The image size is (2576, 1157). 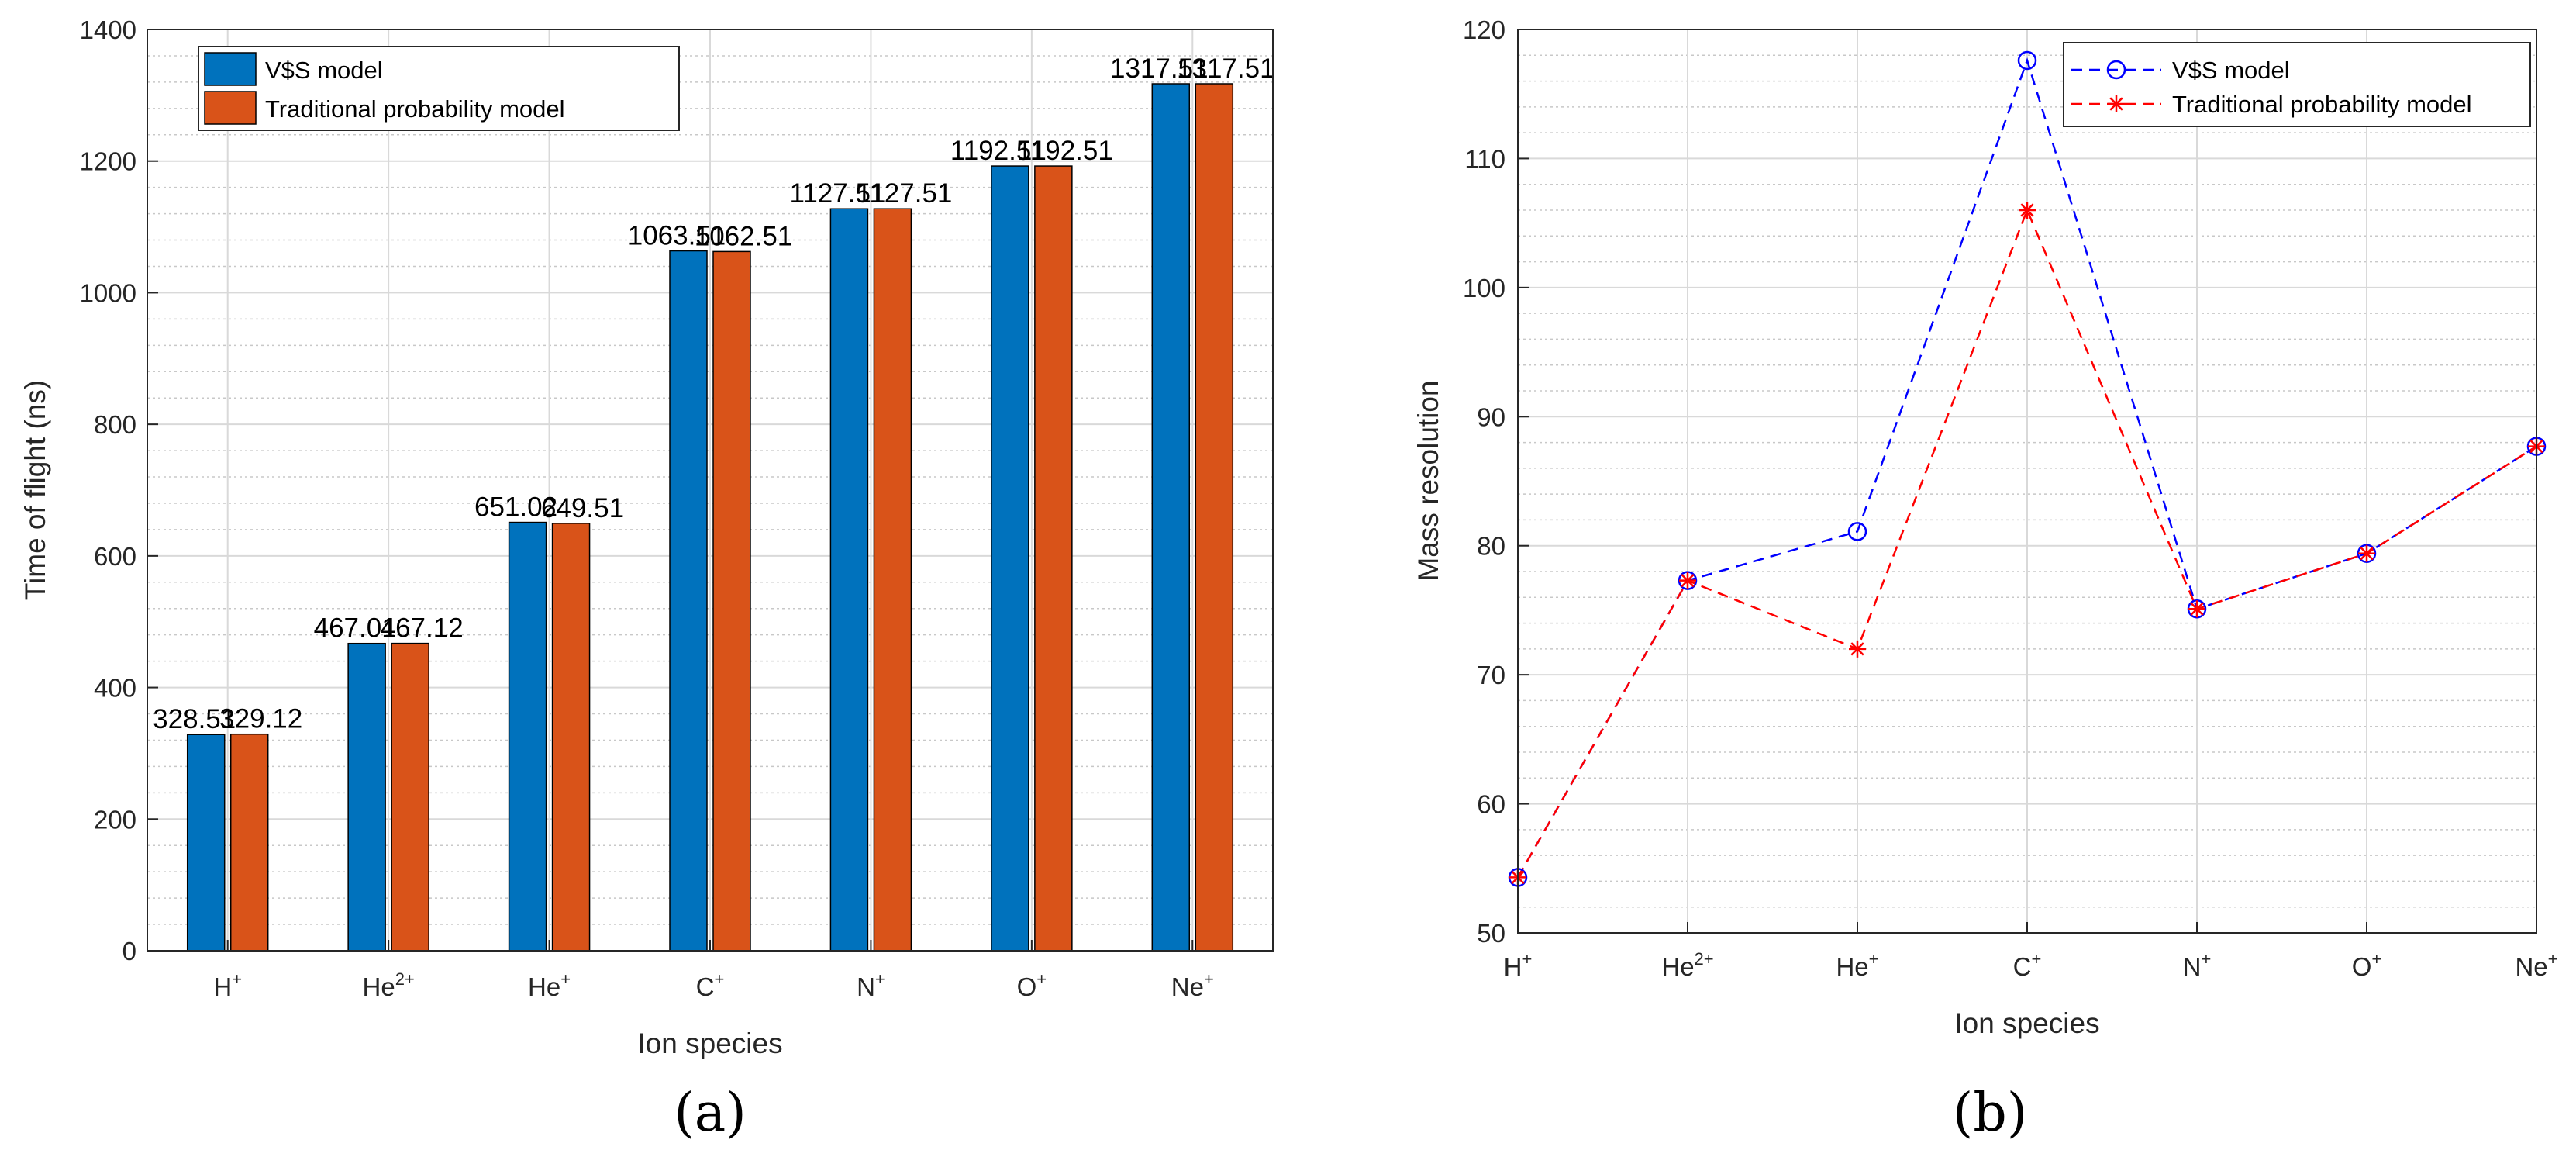 I want to click on y-tick-label: 90, so click(x=1491, y=416).